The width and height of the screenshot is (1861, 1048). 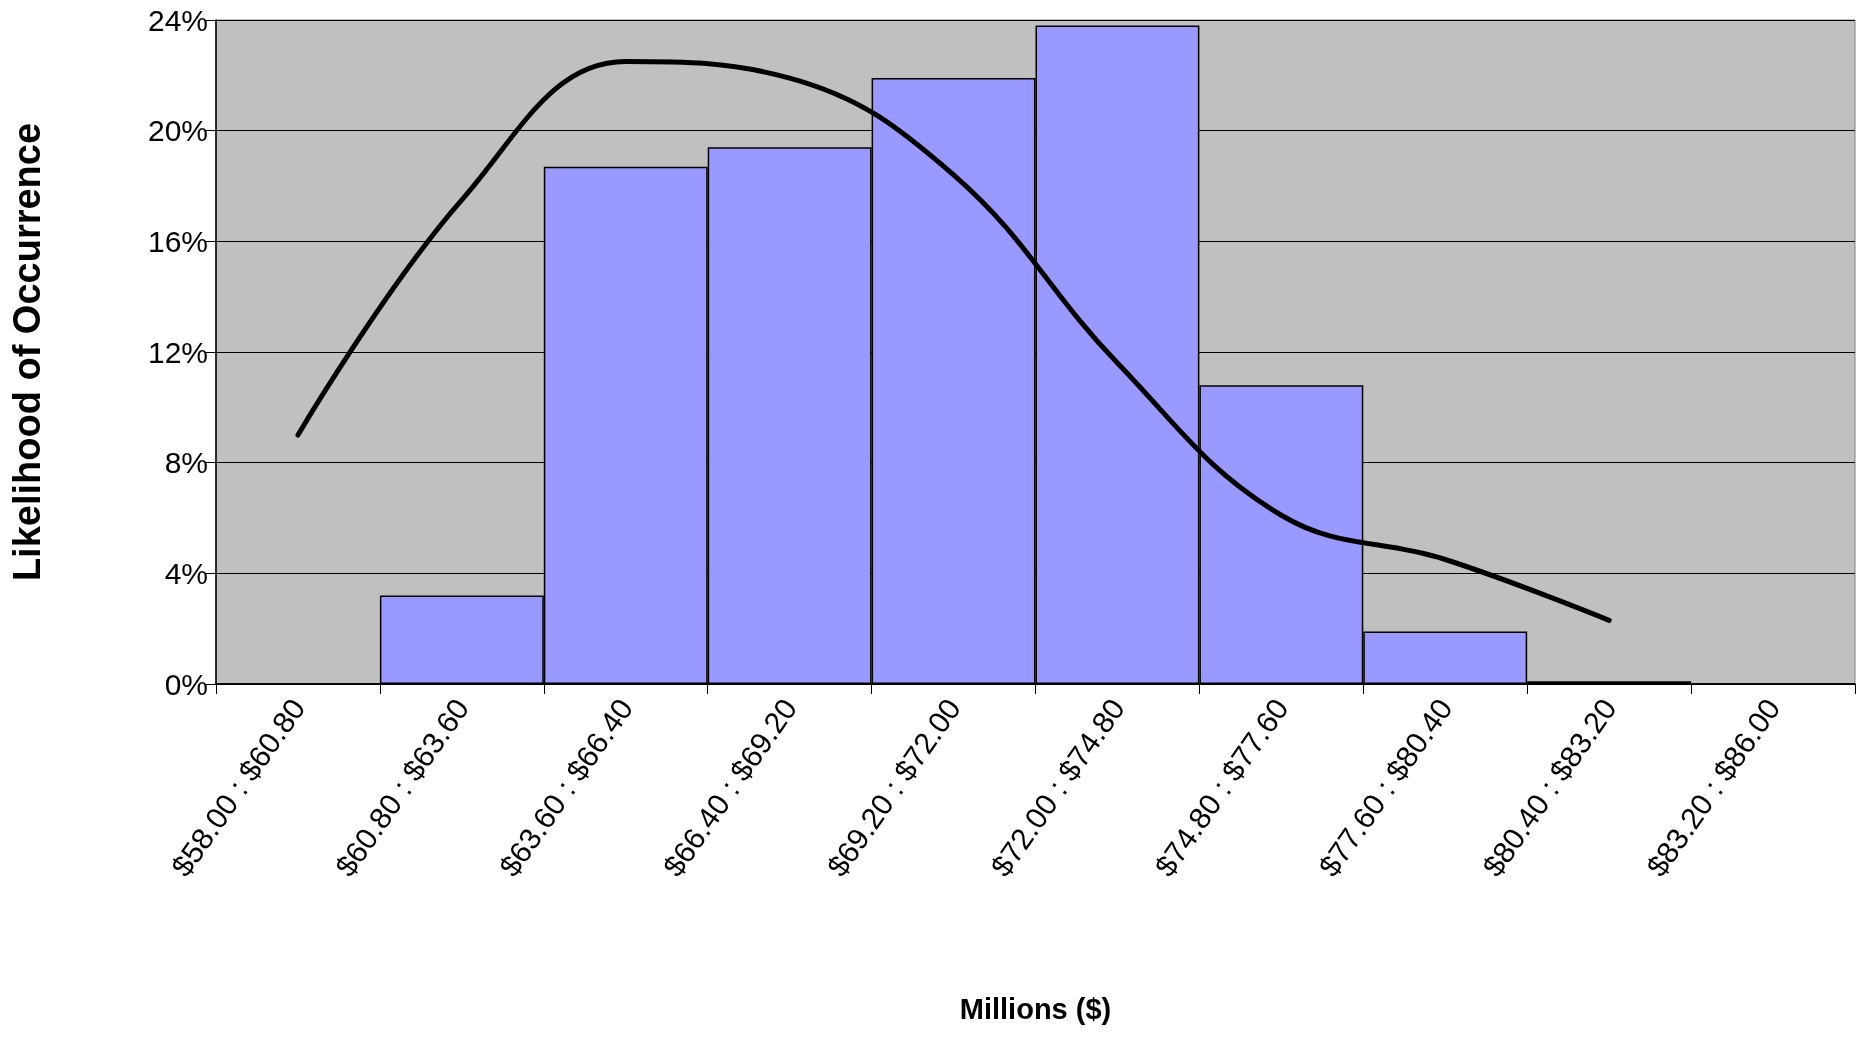 I want to click on y-tick-label: 0%, so click(x=186, y=684).